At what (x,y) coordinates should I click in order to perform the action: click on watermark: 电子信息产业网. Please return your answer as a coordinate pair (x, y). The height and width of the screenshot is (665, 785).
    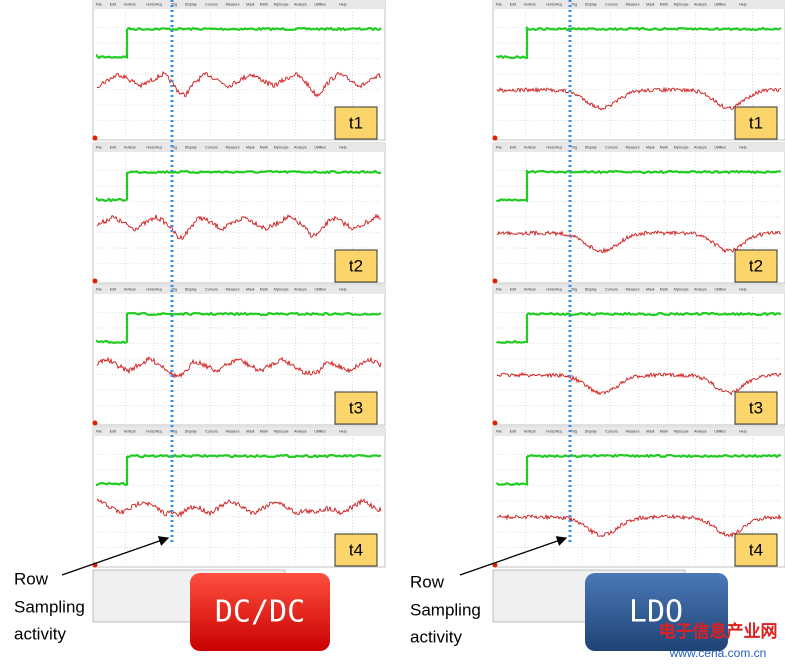
    Looking at the image, I should click on (718, 631).